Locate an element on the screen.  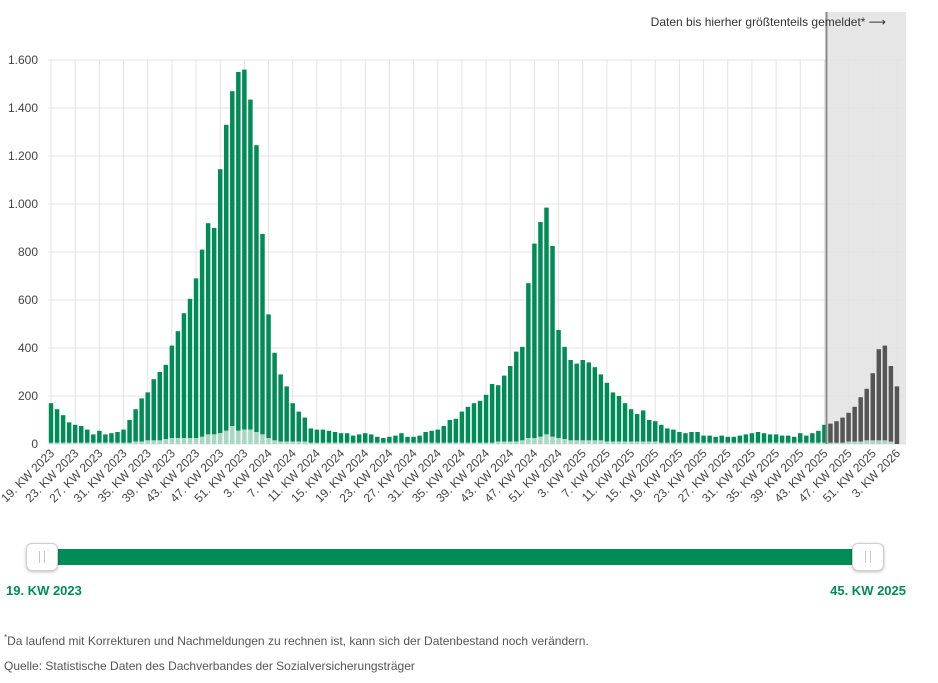
y-tick-label: 0 is located at coordinates (34, 444).